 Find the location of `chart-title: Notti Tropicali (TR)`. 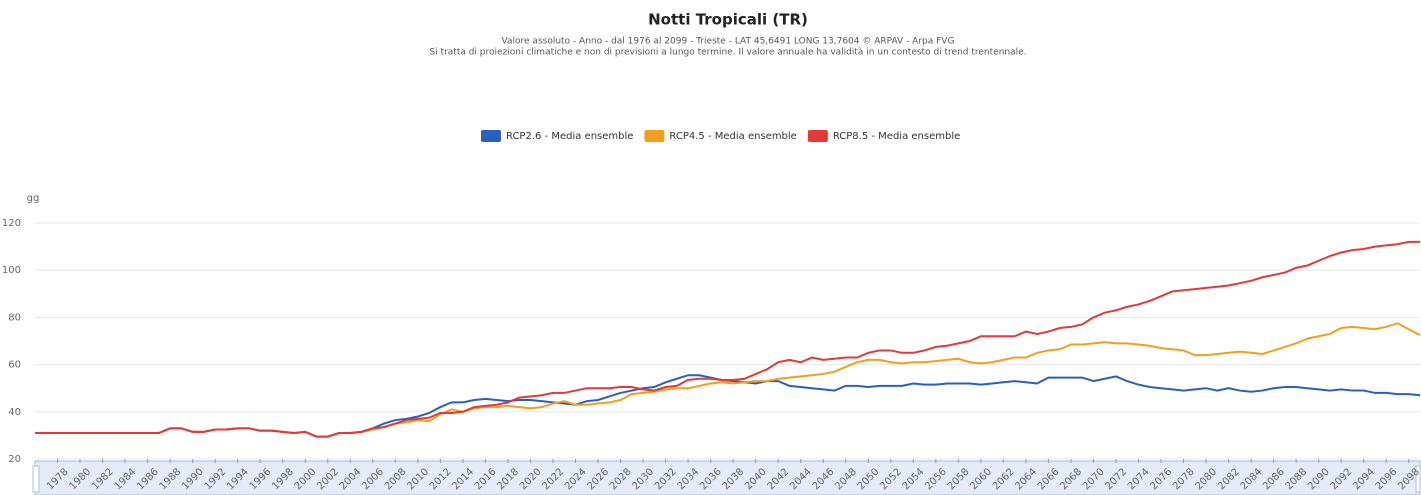

chart-title: Notti Tropicali (TR) is located at coordinates (728, 20).